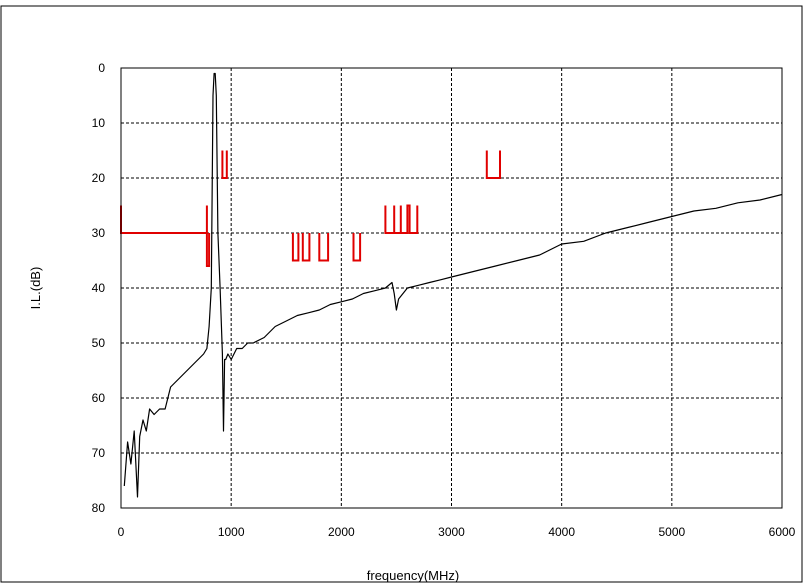 This screenshot has height=583, width=804. I want to click on y-tick-label: 20, so click(99, 178).